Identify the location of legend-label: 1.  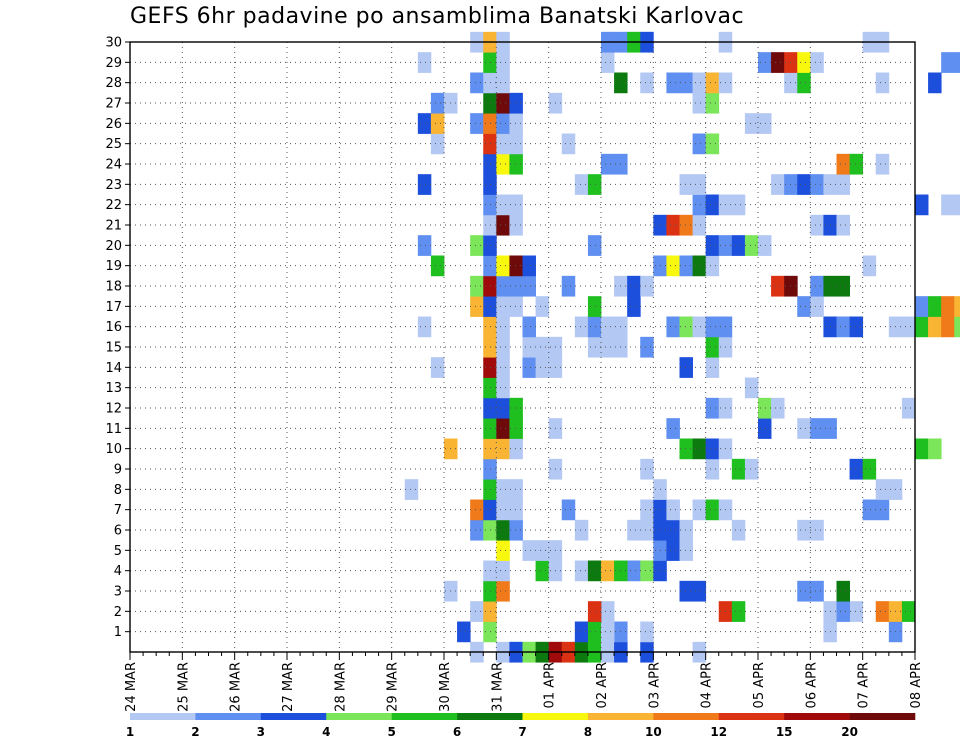
(130, 732).